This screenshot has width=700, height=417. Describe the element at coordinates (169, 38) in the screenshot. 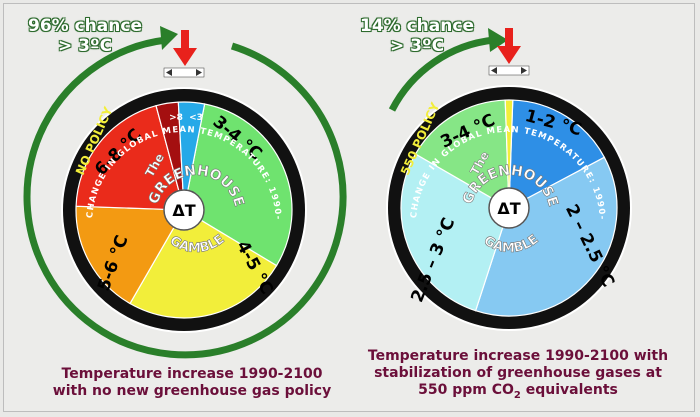

I see `left-arc-arrowhead-icon` at that location.